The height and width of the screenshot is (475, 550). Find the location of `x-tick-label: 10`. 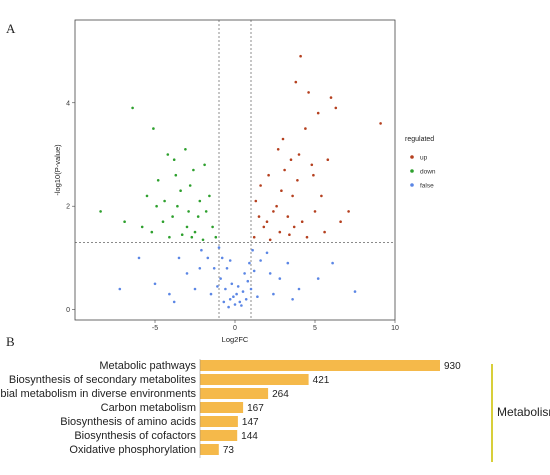

x-tick-label: 10 is located at coordinates (395, 328).